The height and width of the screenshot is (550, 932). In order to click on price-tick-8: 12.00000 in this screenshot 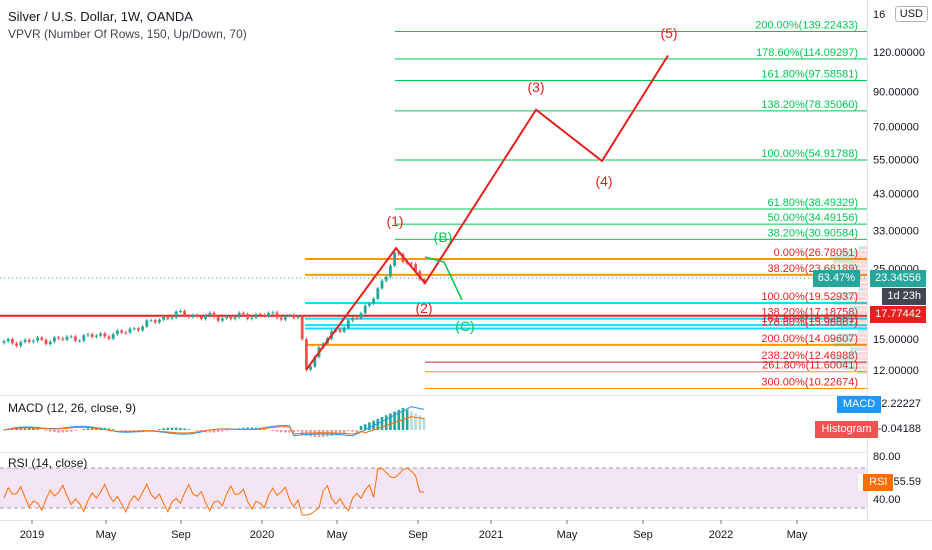, I will do `click(896, 371)`.